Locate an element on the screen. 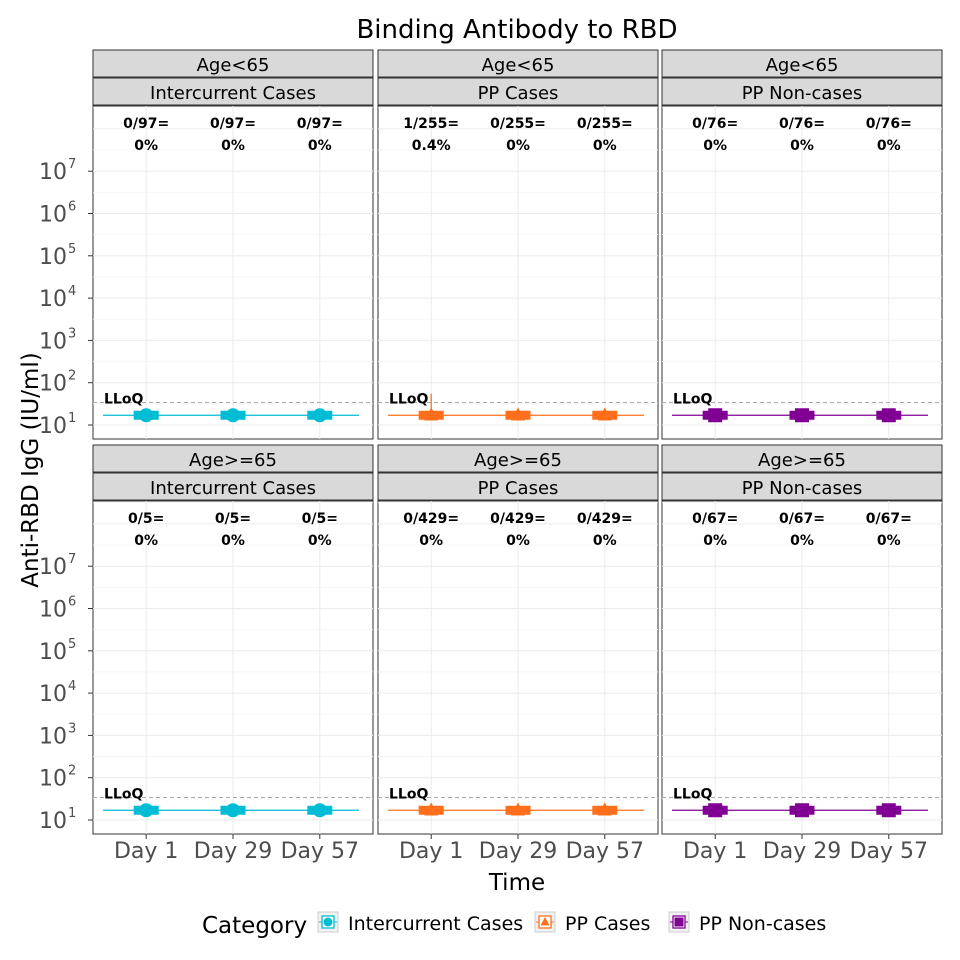 The image size is (960, 960). strip-category-label: PP Cases is located at coordinates (518, 93).